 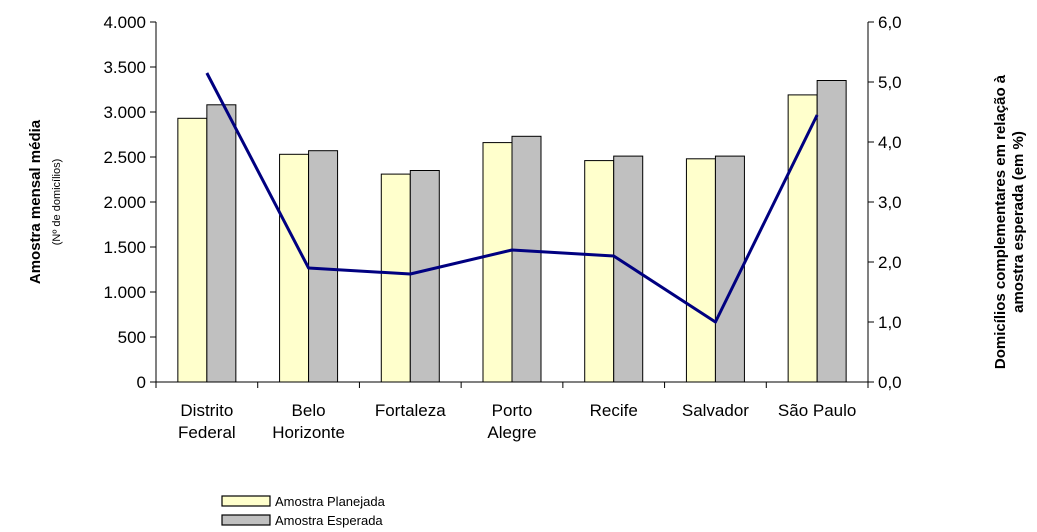 I want to click on legend-label-planejada: Amostra Planejada, so click(x=330, y=501).